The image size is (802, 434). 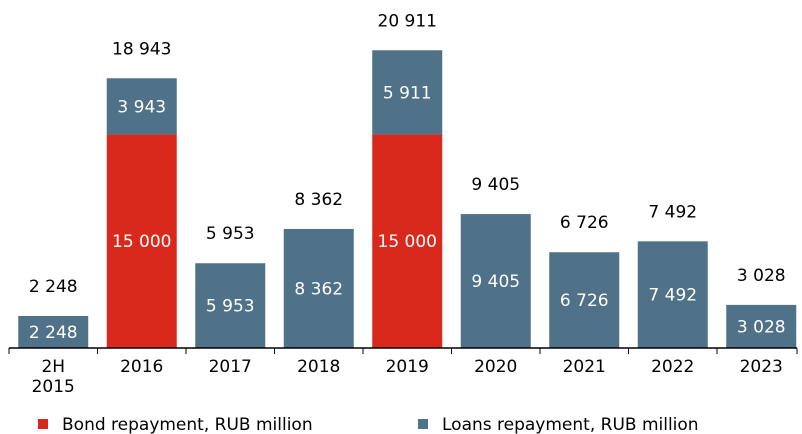 What do you see at coordinates (319, 367) in the screenshot?
I see `x-tick-label: 2018` at bounding box center [319, 367].